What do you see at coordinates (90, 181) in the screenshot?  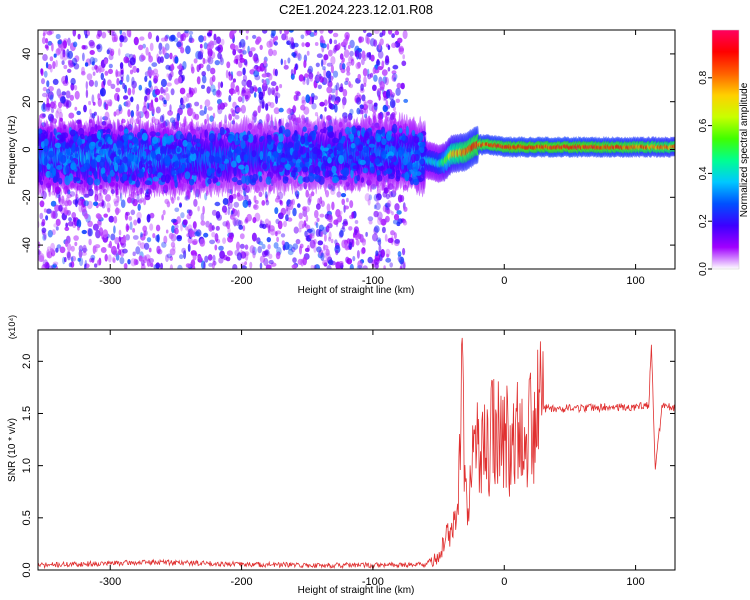 I see `band-cell` at bounding box center [90, 181].